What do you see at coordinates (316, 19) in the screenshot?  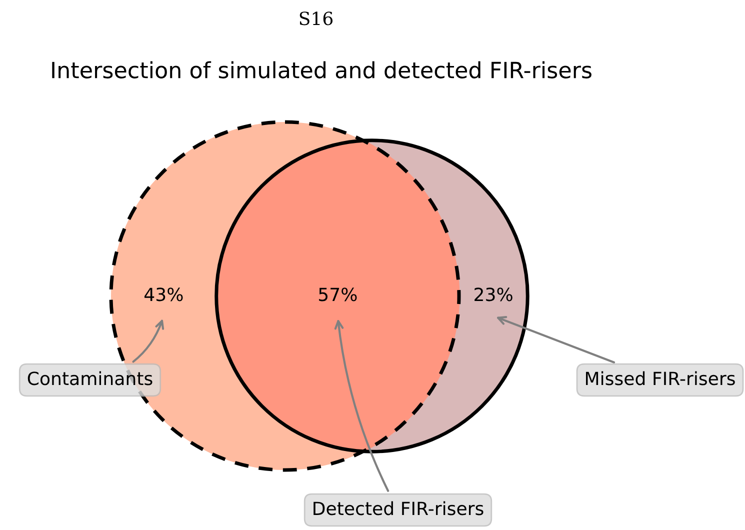 I see `text: S16` at bounding box center [316, 19].